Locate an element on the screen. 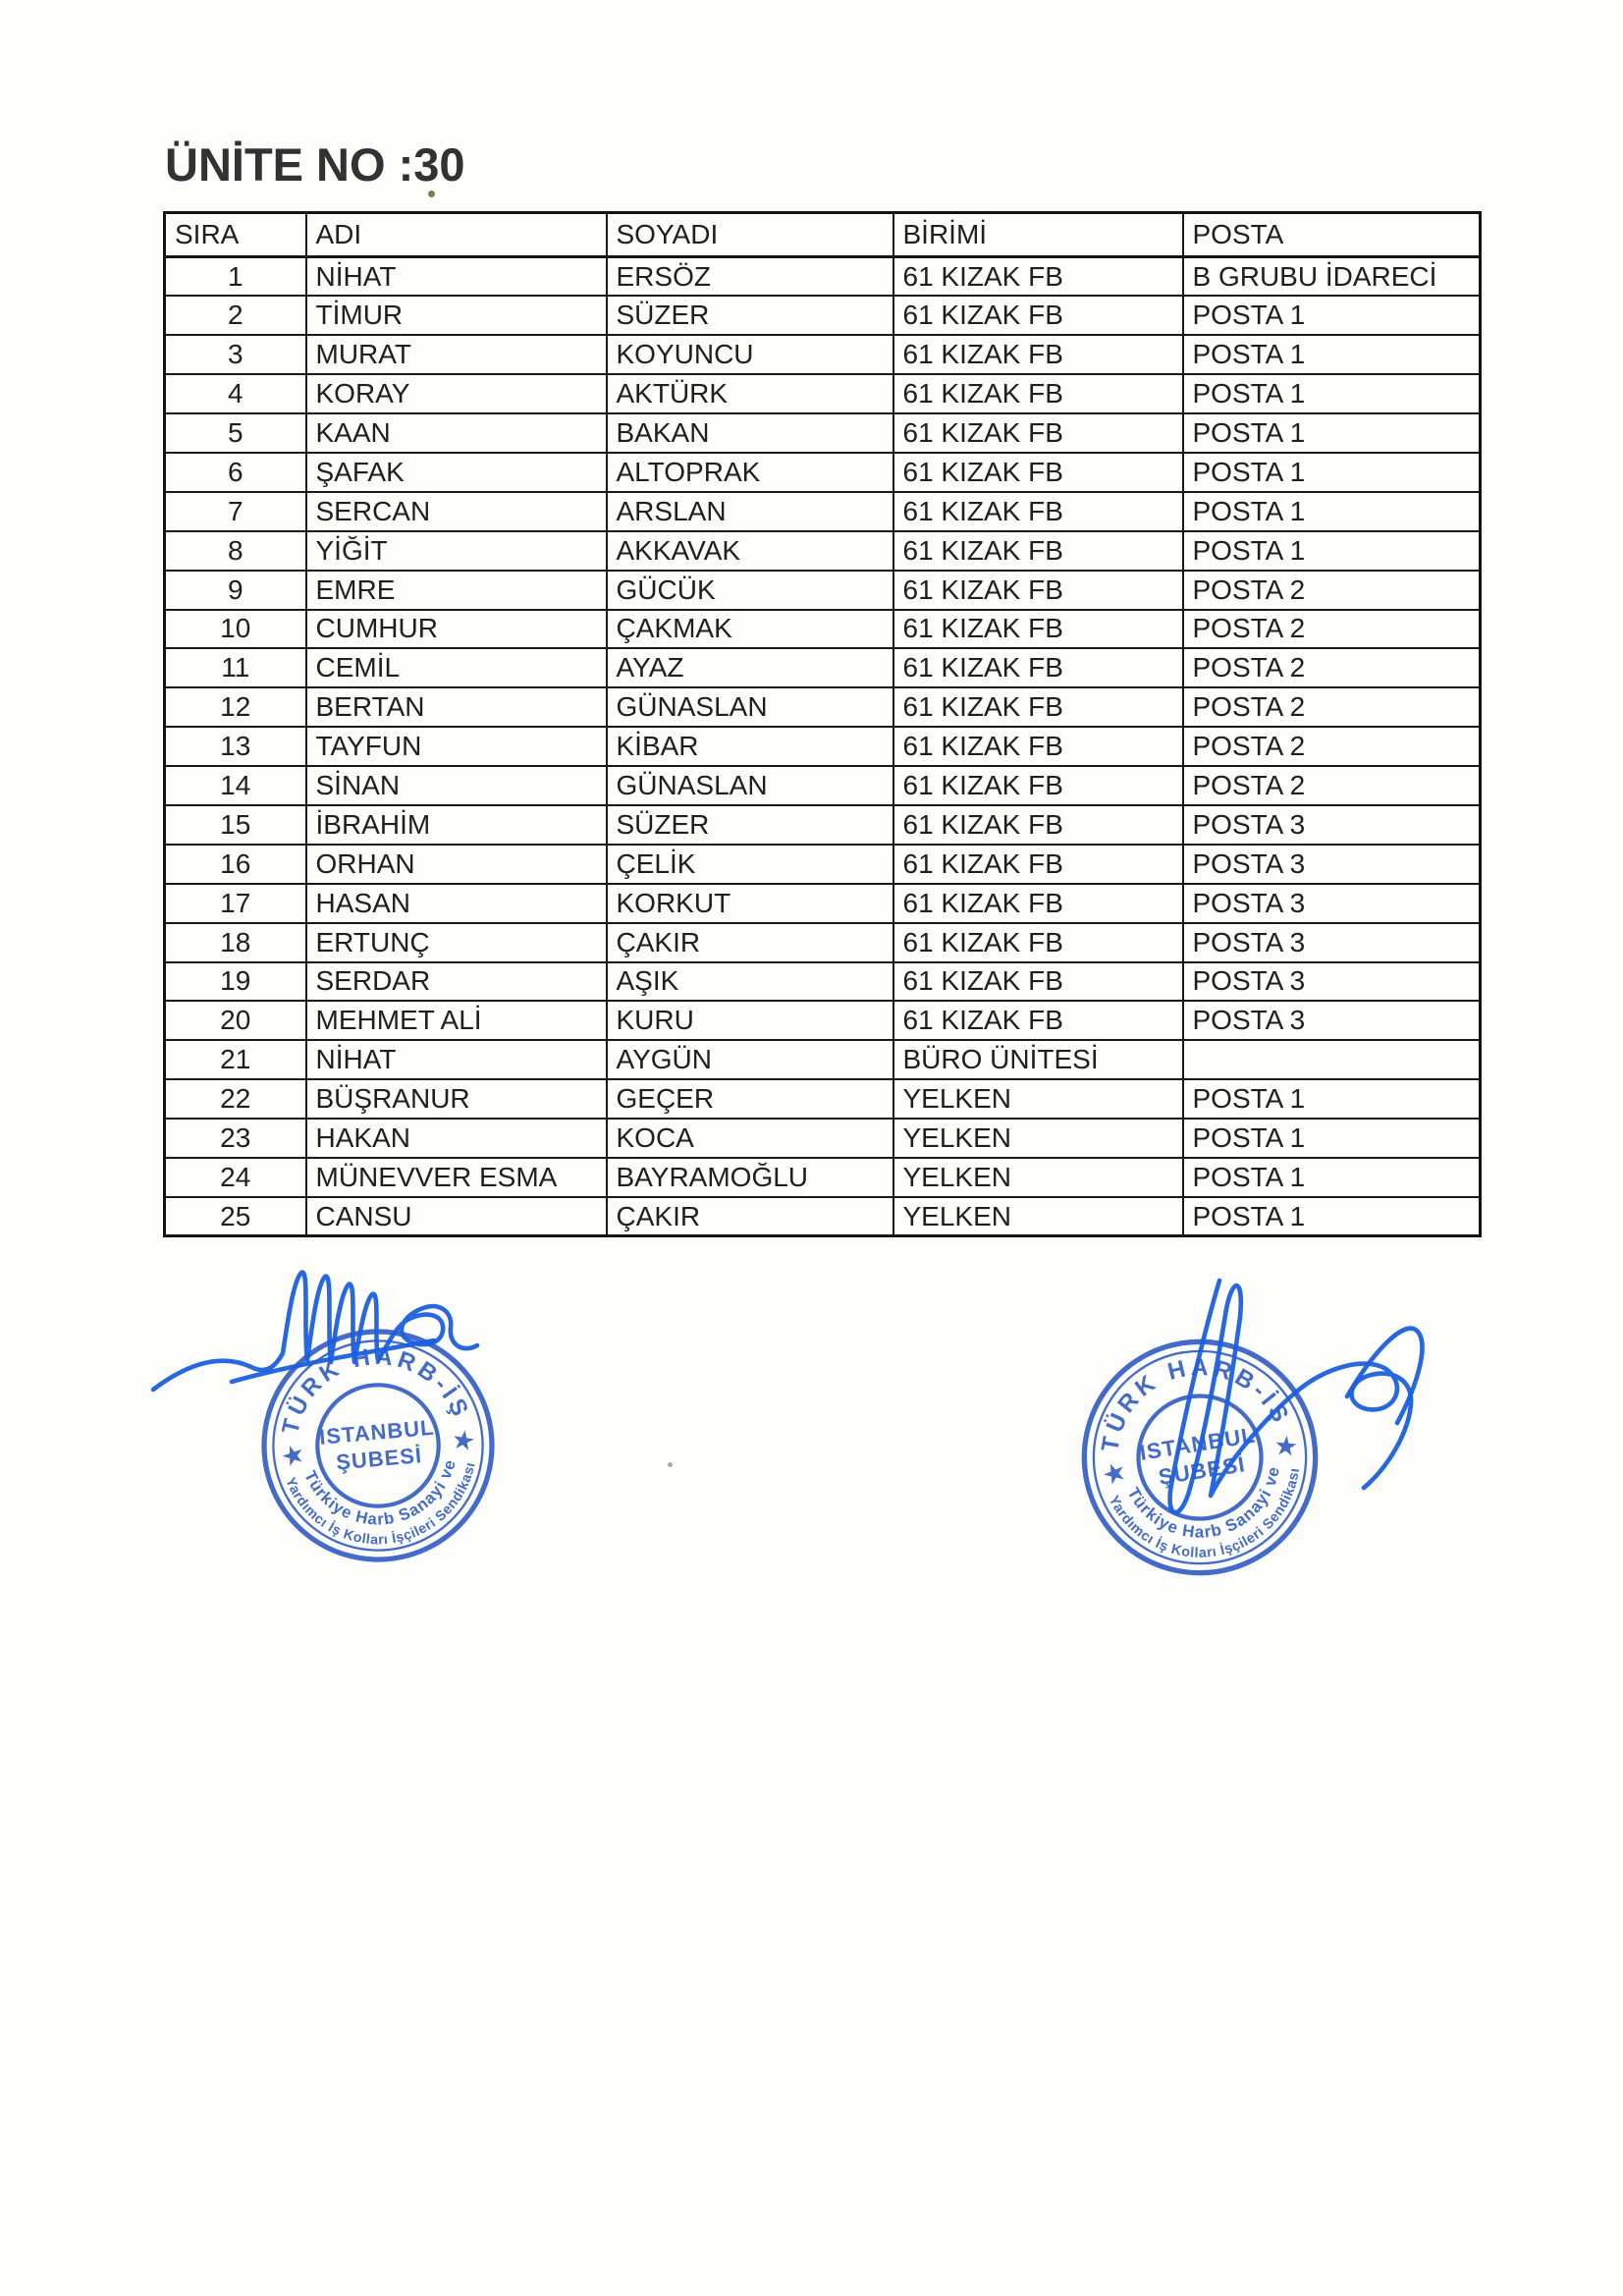  table-row: 2 TİMUR SÜZER 61 KIZAK FB POSTA 1 is located at coordinates (822, 316).